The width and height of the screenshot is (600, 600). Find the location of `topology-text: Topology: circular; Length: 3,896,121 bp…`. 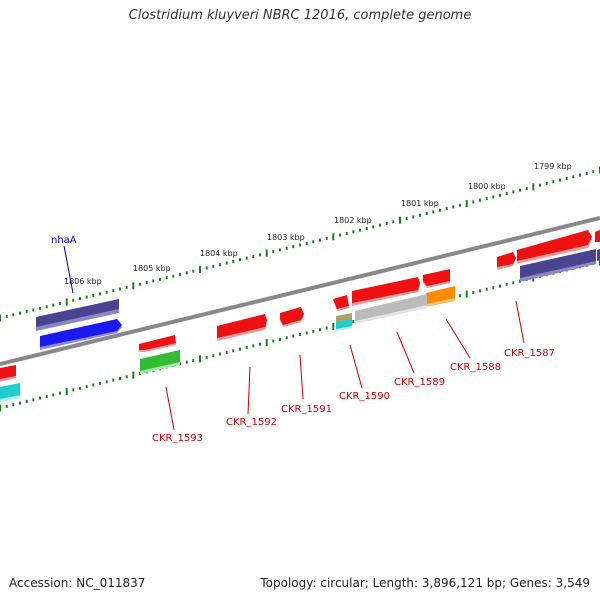

topology-text: Topology: circular; Length: 3,896,121 bp… is located at coordinates (425, 583).